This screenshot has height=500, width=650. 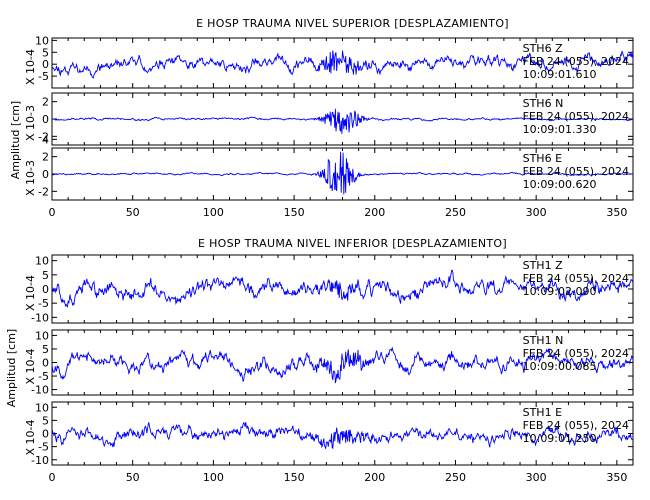 I want to click on station-info-line: 10:09:02.090, so click(x=560, y=291).